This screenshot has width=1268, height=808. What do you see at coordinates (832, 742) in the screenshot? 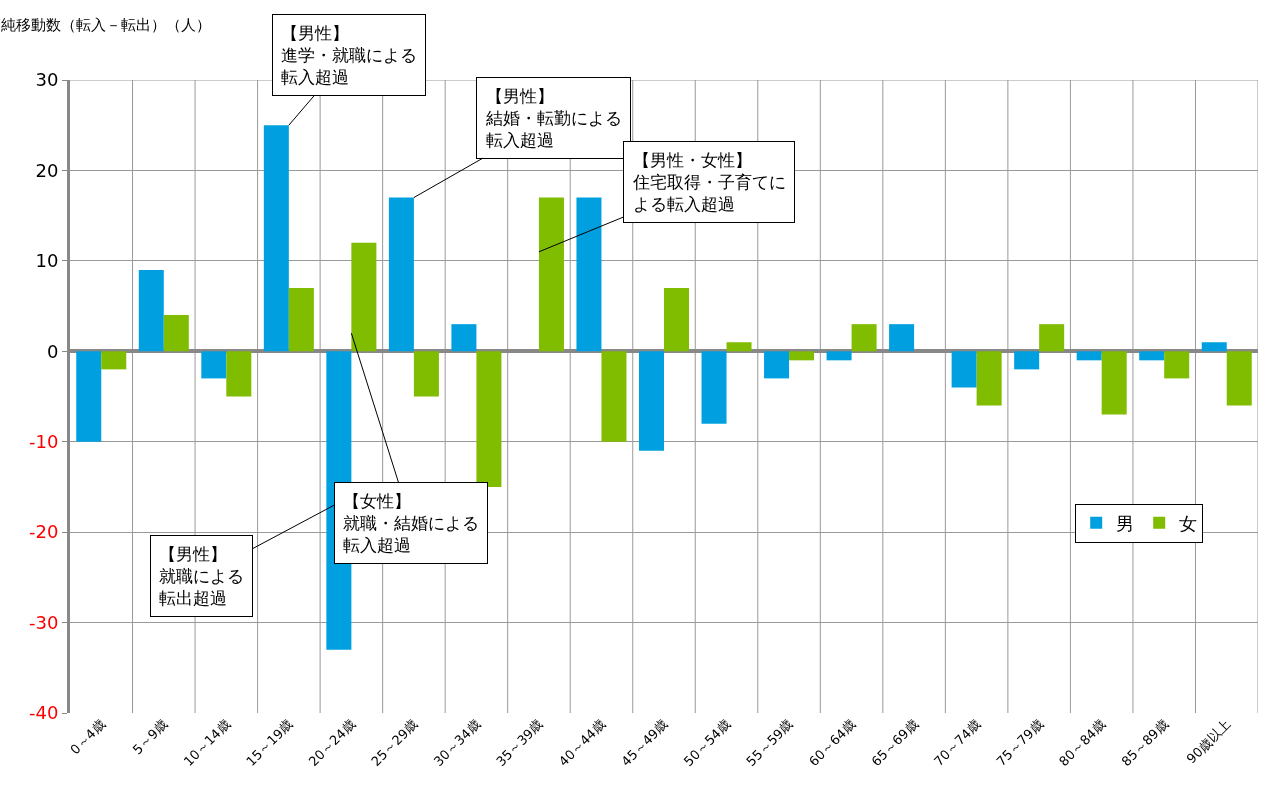
I see `x-tick-label: 60～64歳` at bounding box center [832, 742].